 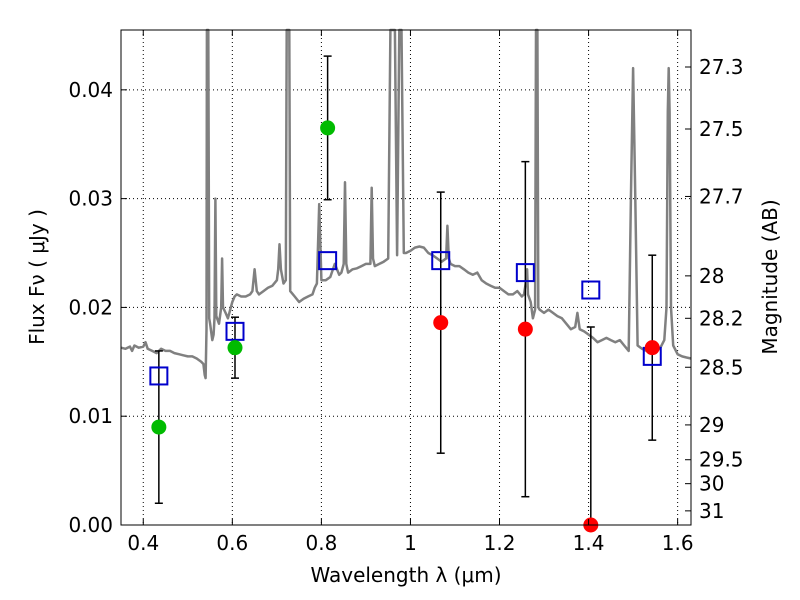 I want to click on y-axis: 0.00 0.01 0.02 0.03 0.04, so click(x=97, y=307).